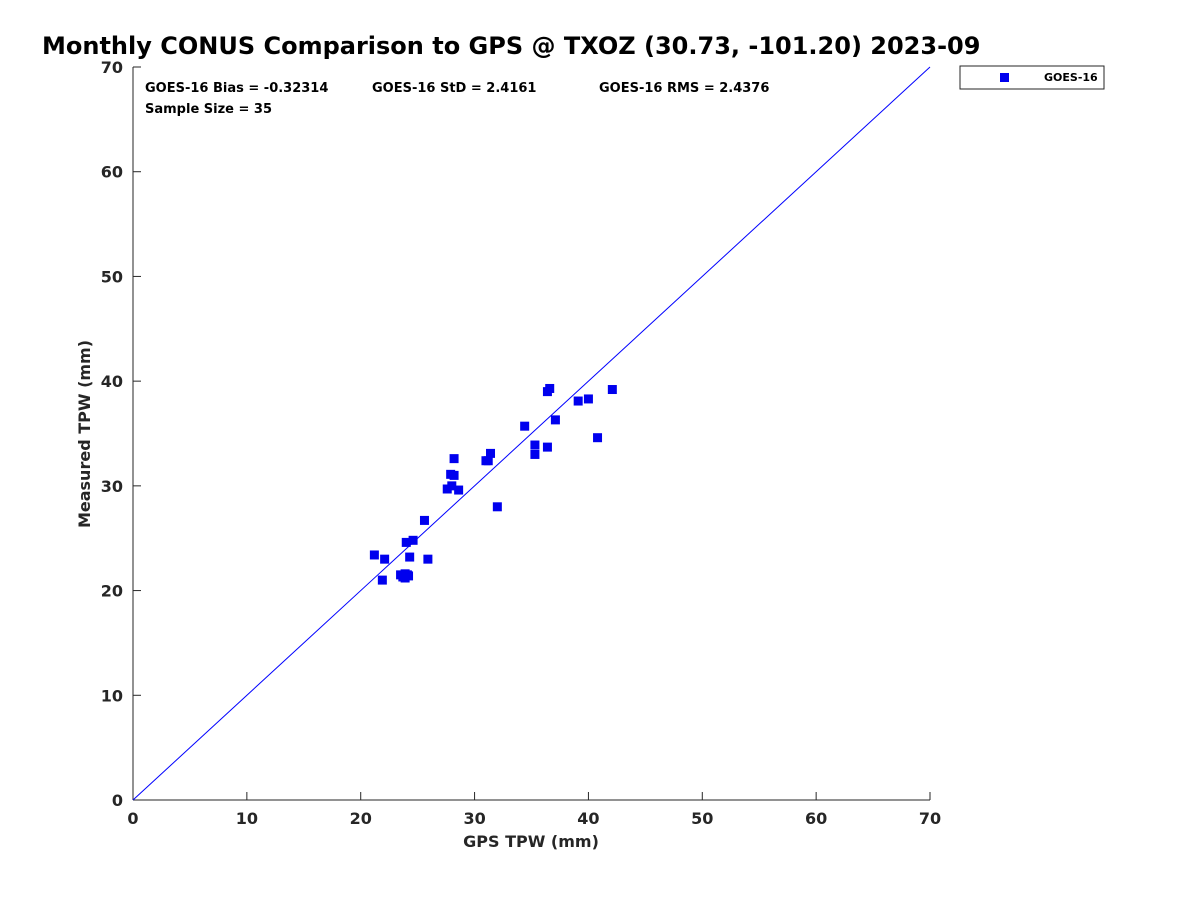 Image resolution: width=1200 pixels, height=900 pixels. What do you see at coordinates (588, 818) in the screenshot?
I see `x-tick-label: 40` at bounding box center [588, 818].